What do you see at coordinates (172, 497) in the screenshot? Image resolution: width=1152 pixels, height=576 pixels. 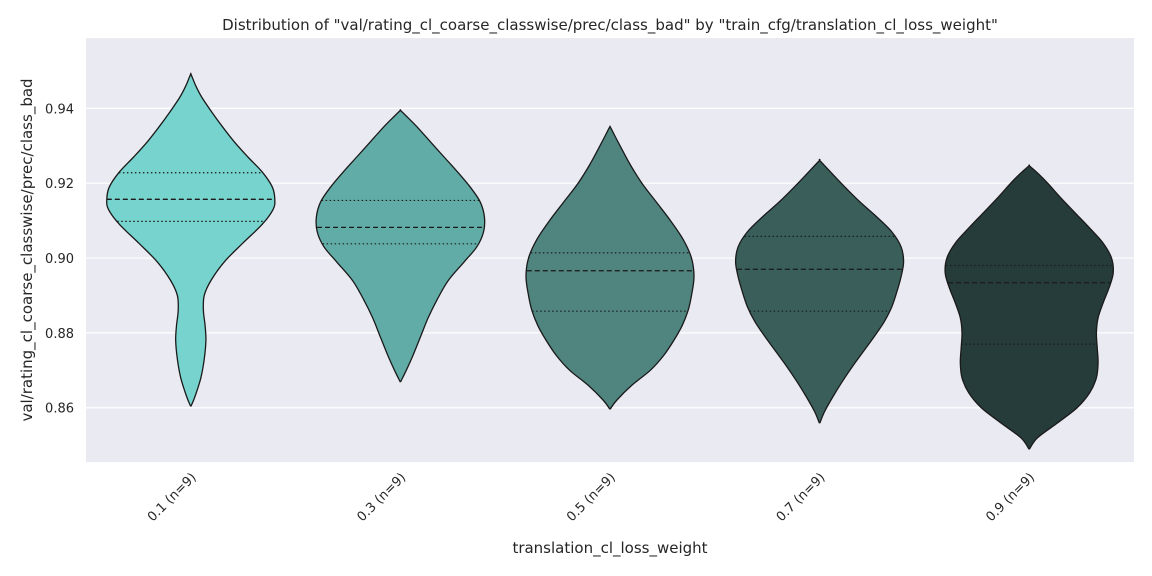 I see `x-tick-label: 0.1 (n=9)` at bounding box center [172, 497].